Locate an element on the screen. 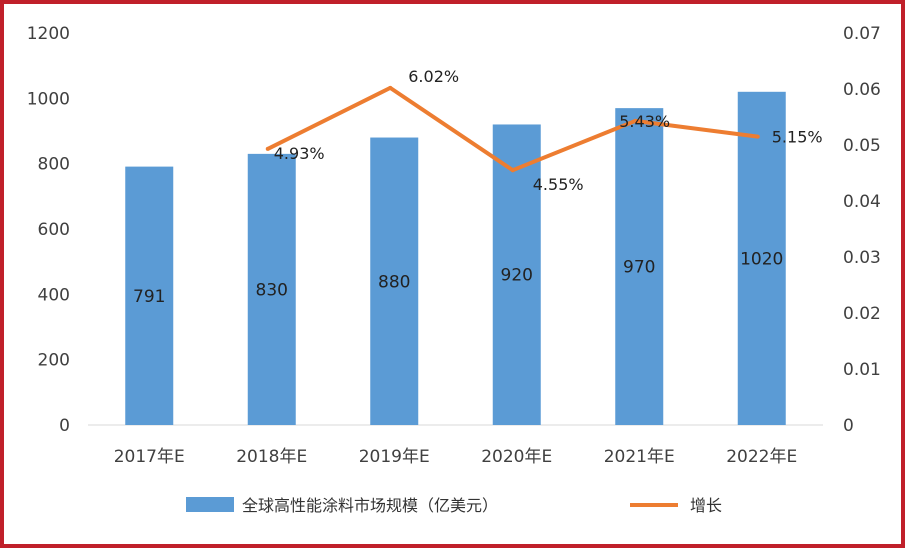 Image resolution: width=905 pixels, height=548 pixels. y-right-tick-label: 0.06 is located at coordinates (862, 90).